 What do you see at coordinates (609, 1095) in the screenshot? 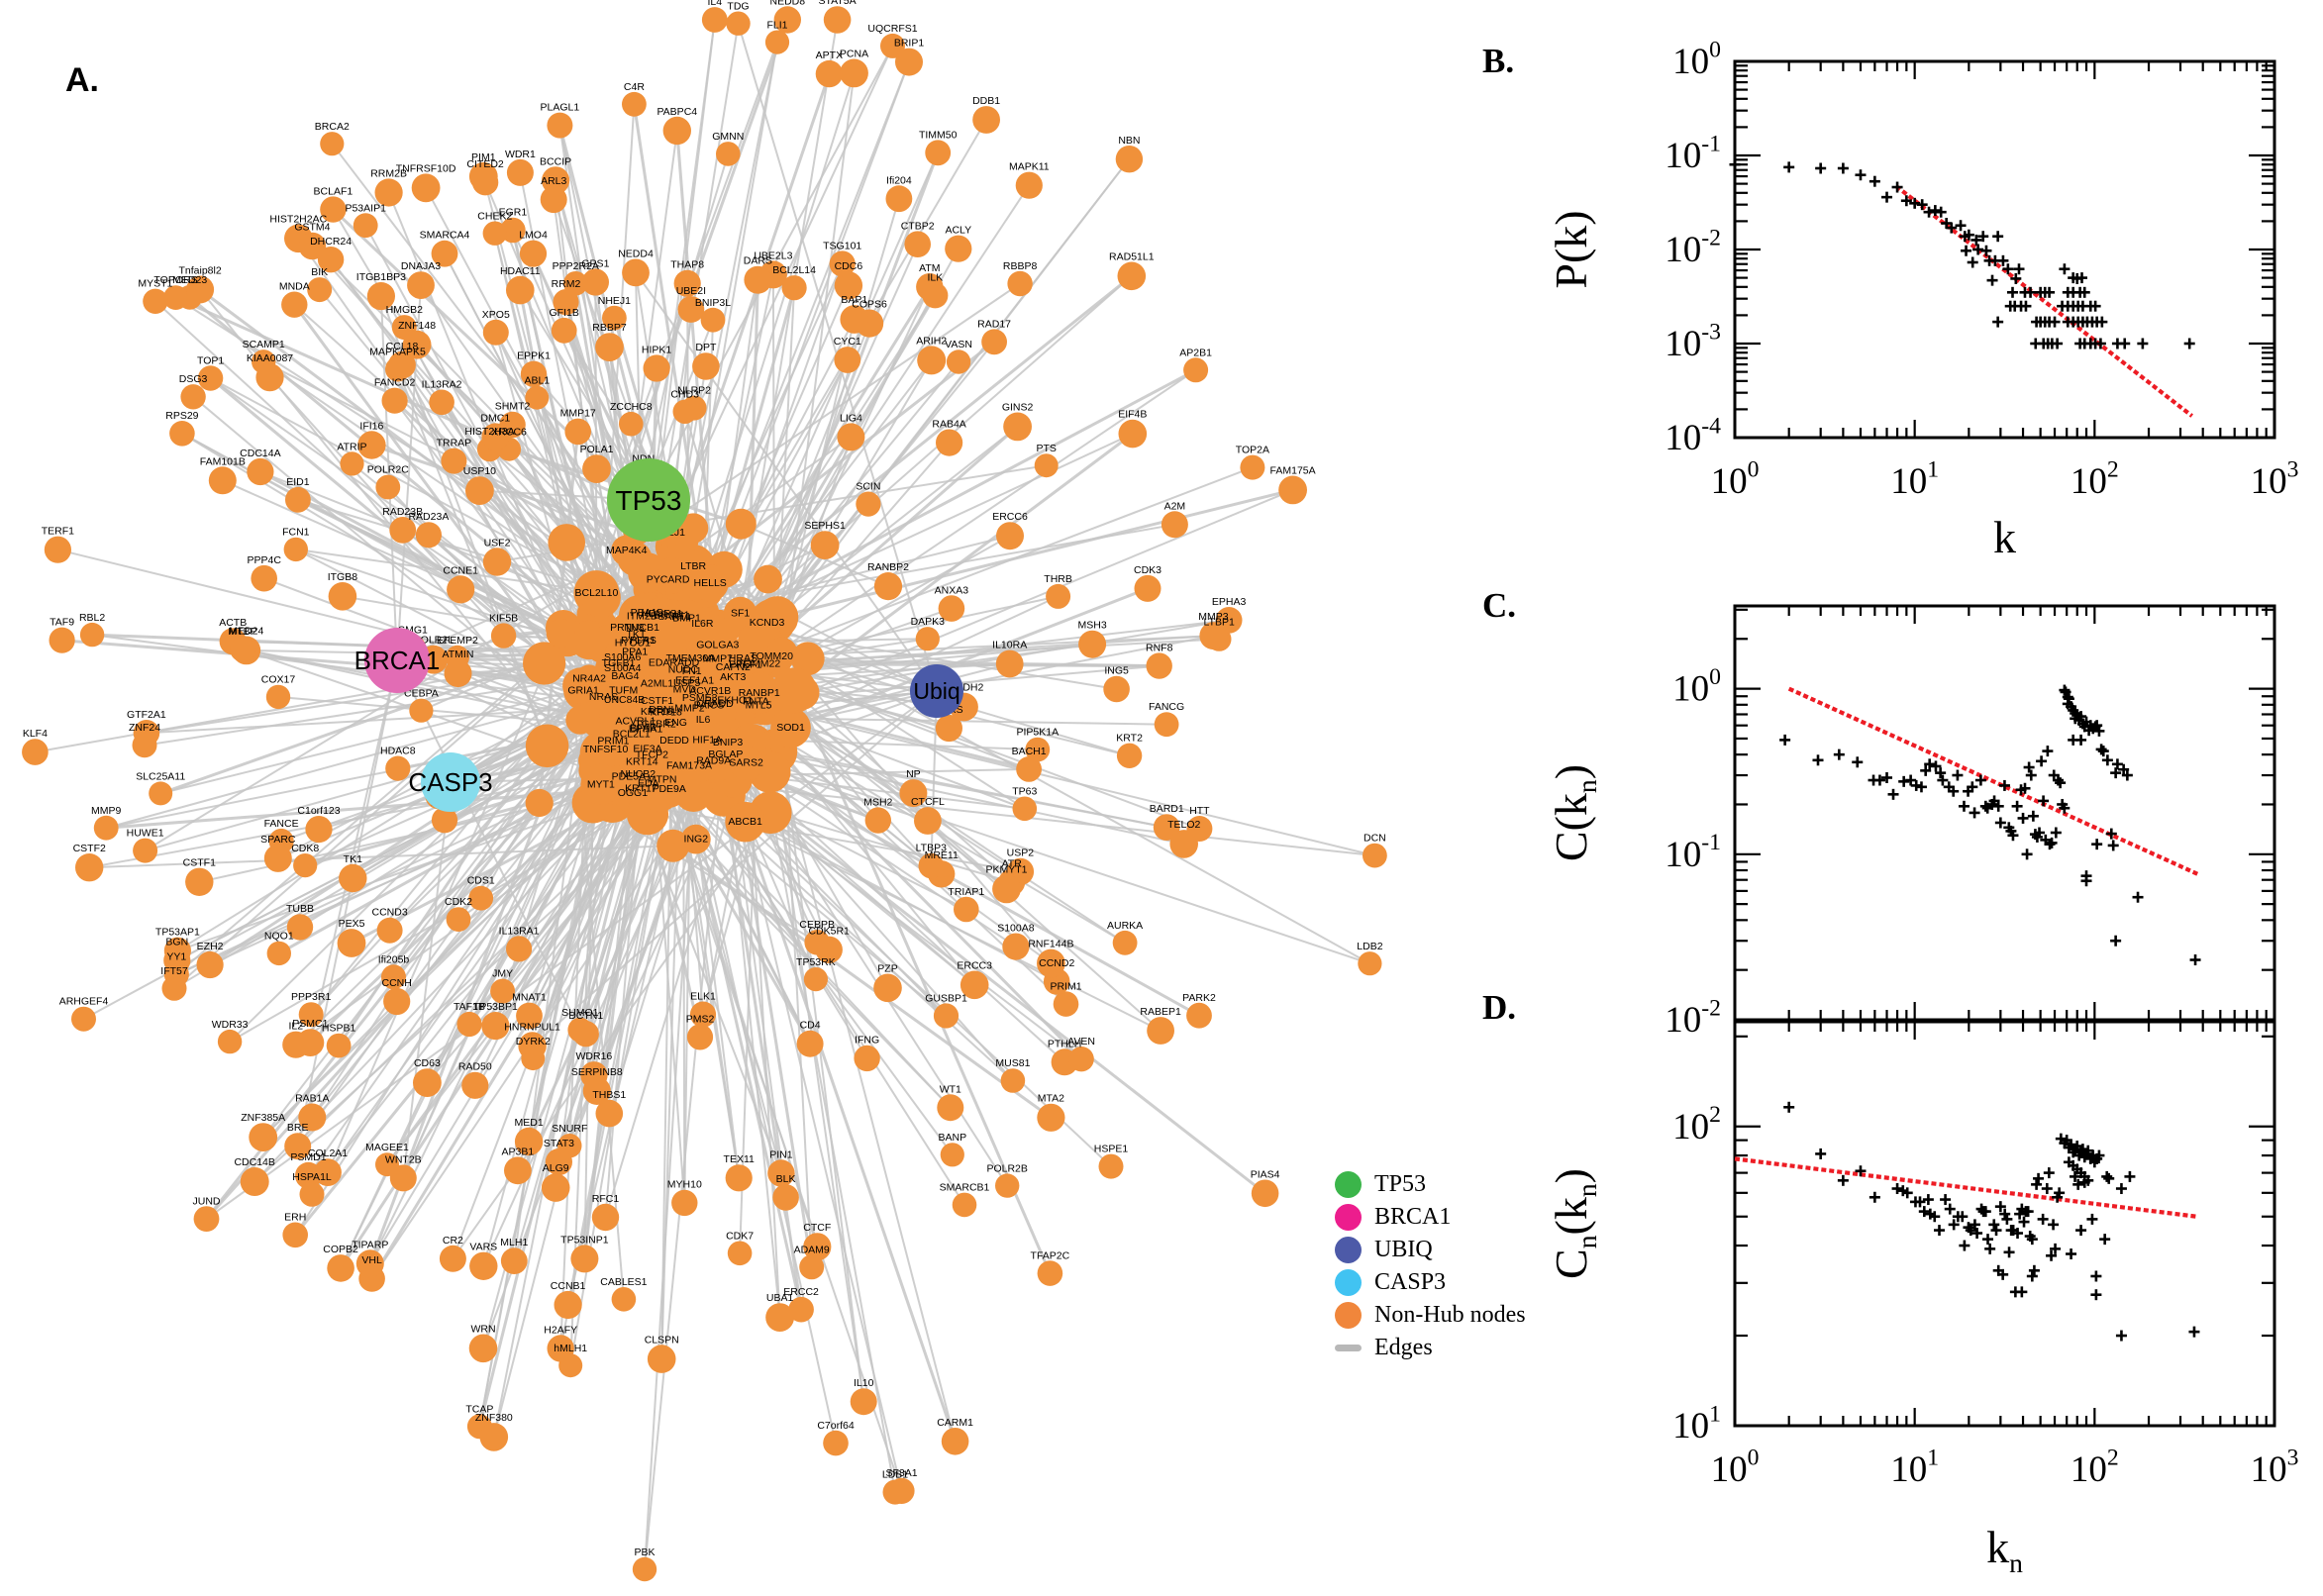
I see `gene-label: THBS1` at bounding box center [609, 1095].